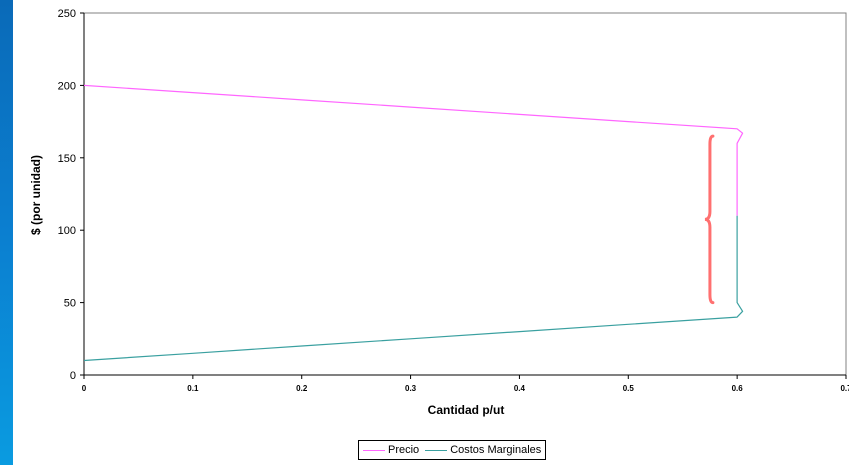 This screenshot has width=849, height=465. Describe the element at coordinates (738, 388) in the screenshot. I see `x-tick-label: 0.6` at that location.